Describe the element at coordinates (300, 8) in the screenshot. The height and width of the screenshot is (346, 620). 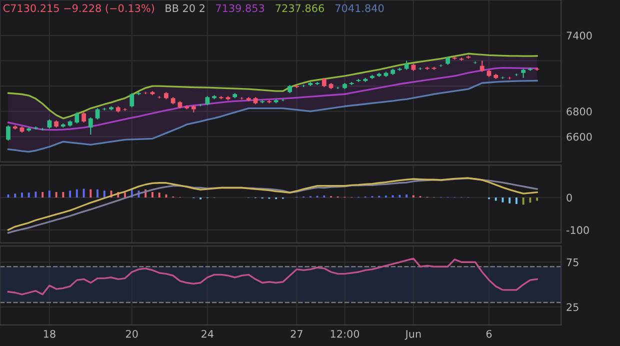
I see `annotation: 7237.866` at that location.